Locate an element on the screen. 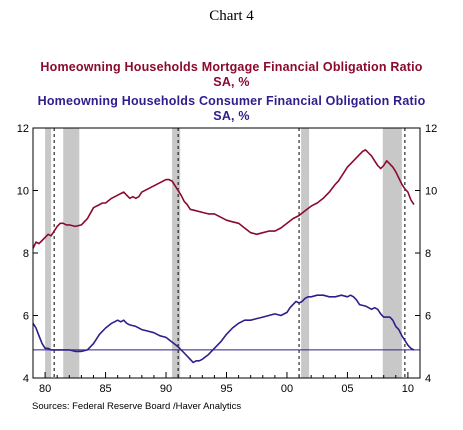 The image size is (463, 430). chart-label: Chart 4 is located at coordinates (231, 16).